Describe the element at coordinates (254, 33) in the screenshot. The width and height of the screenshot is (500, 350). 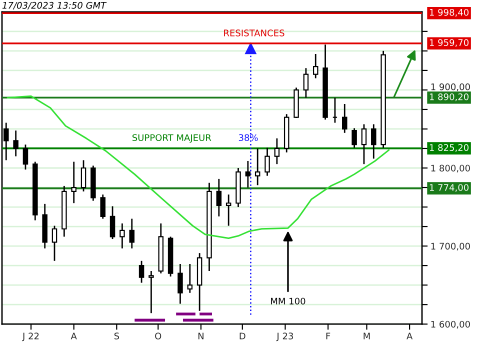
I see `annotation: RESISTANCES` at that location.